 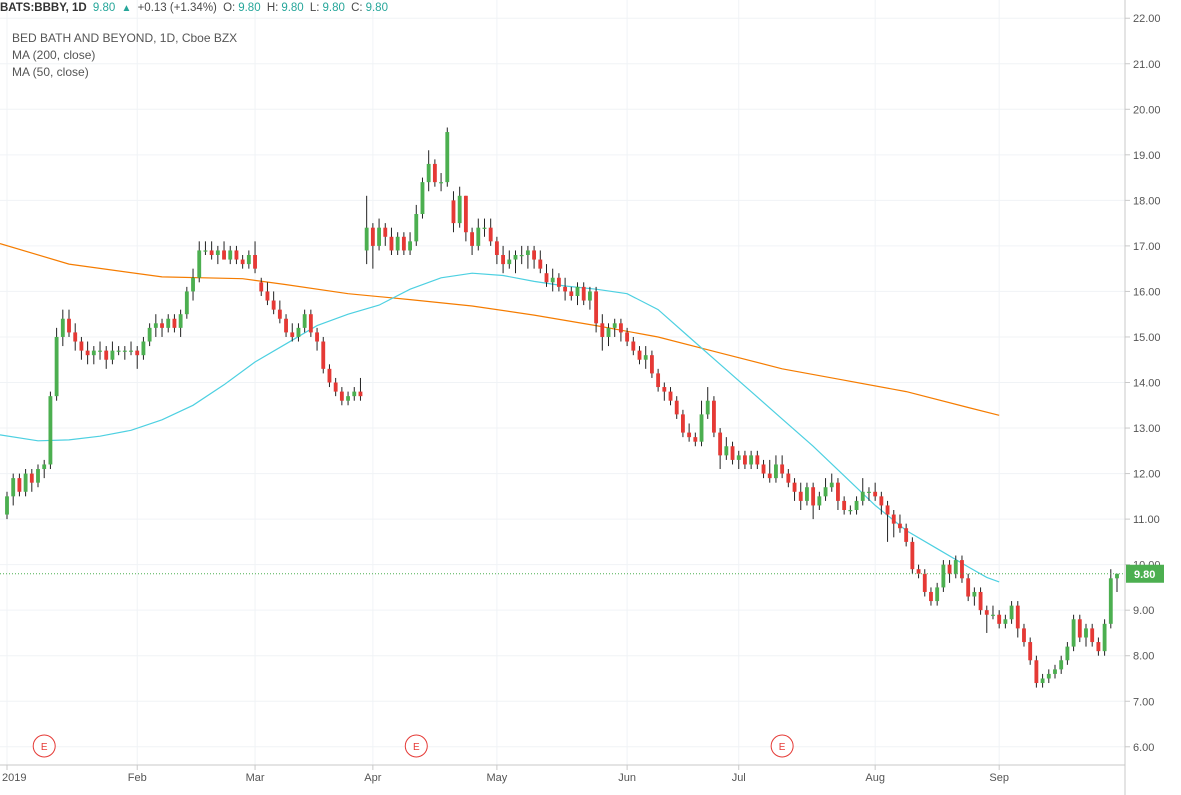 I want to click on symbol-label: BATS:BBBY, 1D, so click(x=43, y=8).